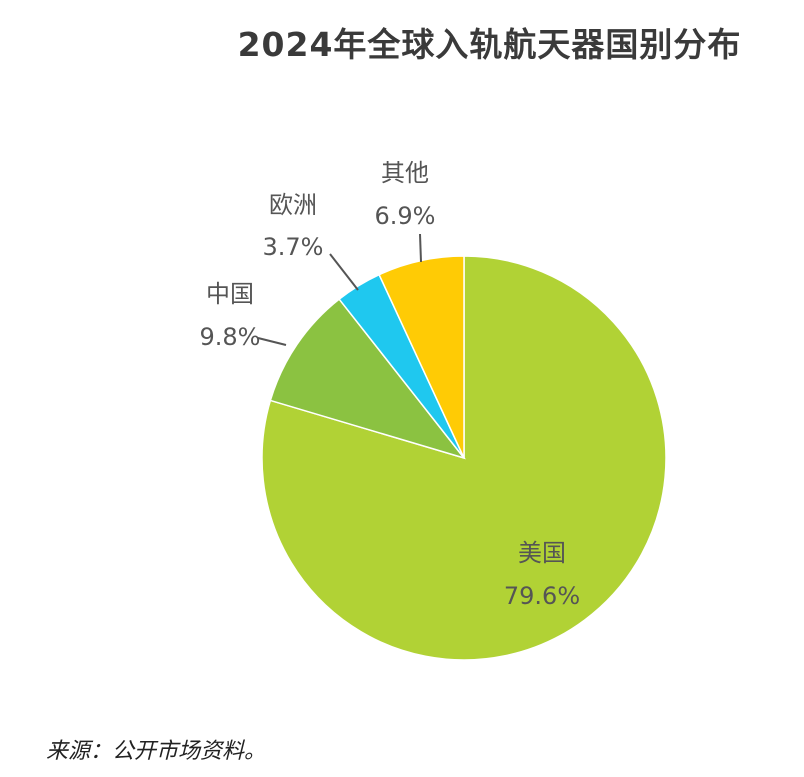 The width and height of the screenshot is (804, 777). Describe the element at coordinates (542, 553) in the screenshot. I see `slice-label-usa-name: 美国` at that location.